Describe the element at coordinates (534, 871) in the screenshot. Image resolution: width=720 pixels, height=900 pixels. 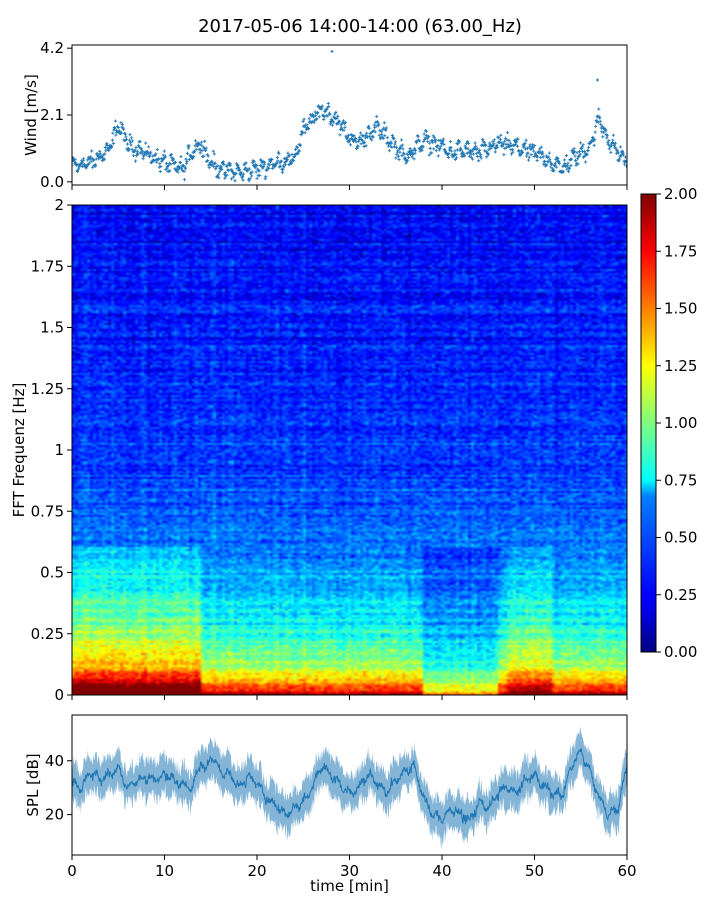
I see `spl-xtick-label: 50` at that location.